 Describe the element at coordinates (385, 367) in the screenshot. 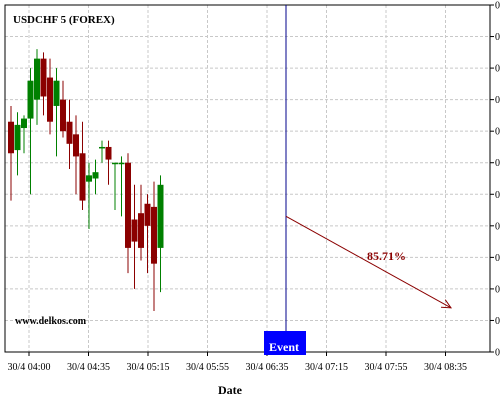

I see `x-tick-label: 30/4 07:55` at that location.